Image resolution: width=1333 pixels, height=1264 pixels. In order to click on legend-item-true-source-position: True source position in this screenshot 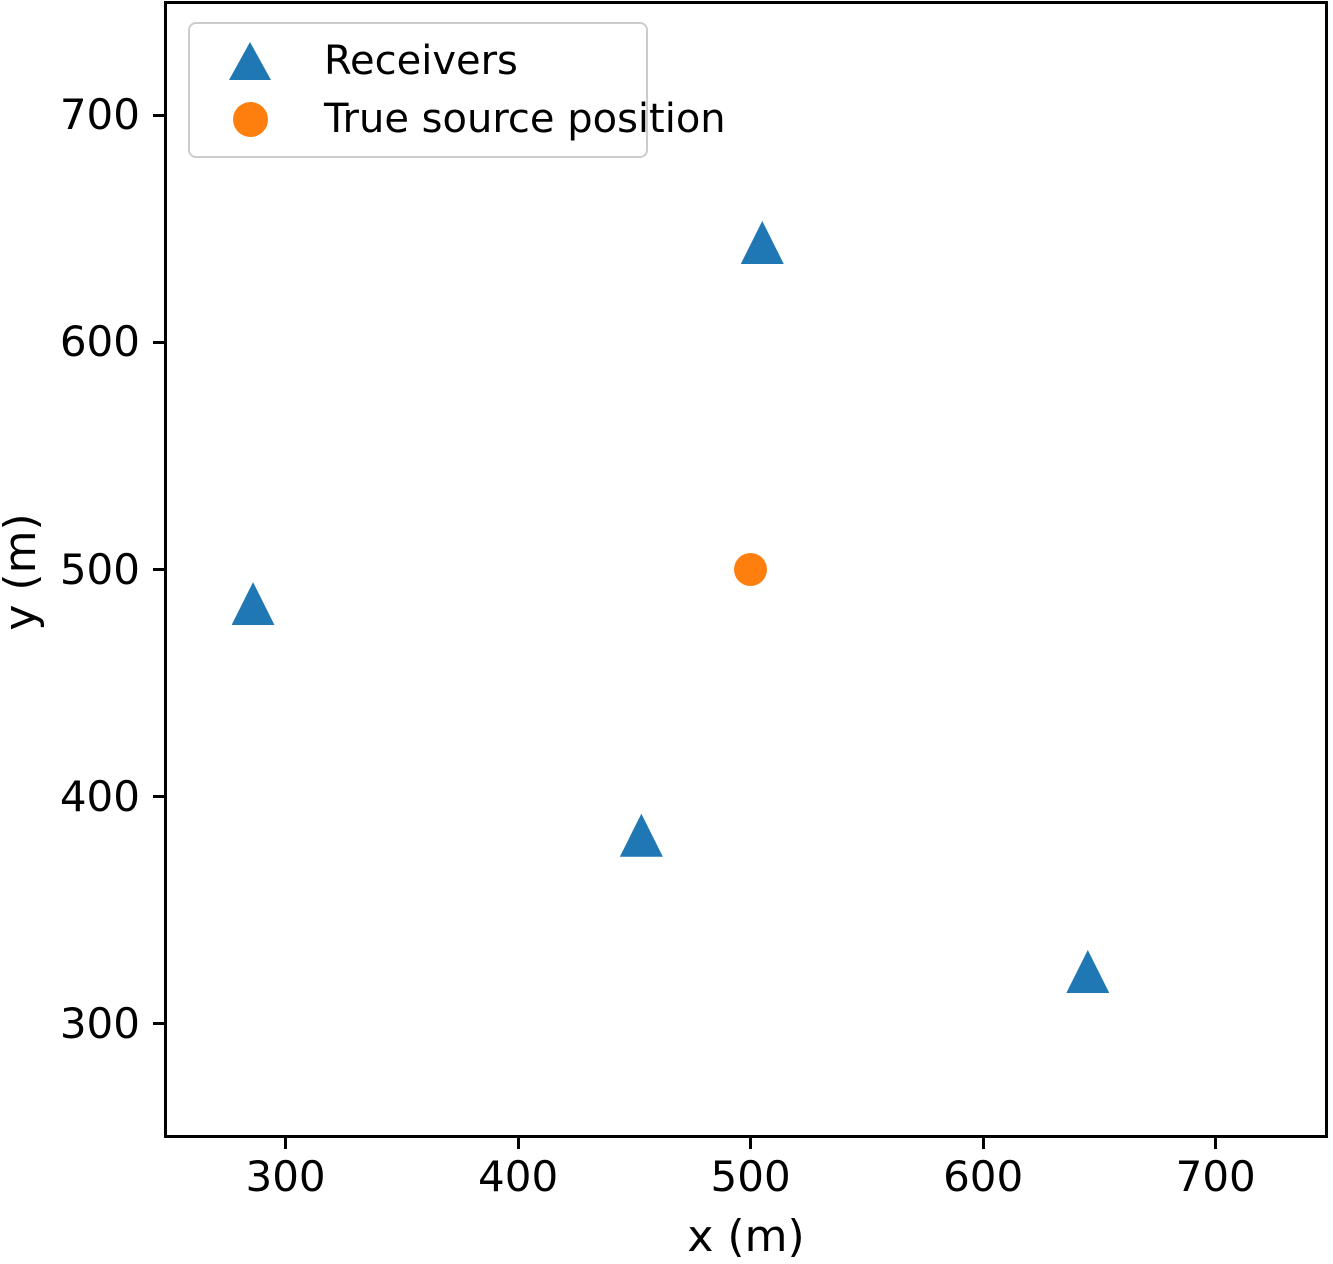, I will do `click(476, 119)`.